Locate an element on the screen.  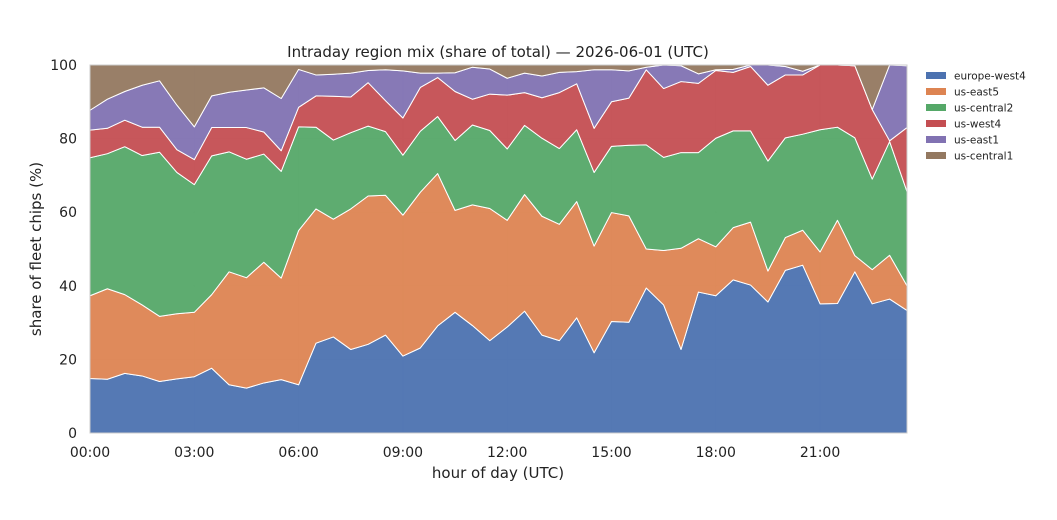
legend-label: us-west4 is located at coordinates (978, 125).